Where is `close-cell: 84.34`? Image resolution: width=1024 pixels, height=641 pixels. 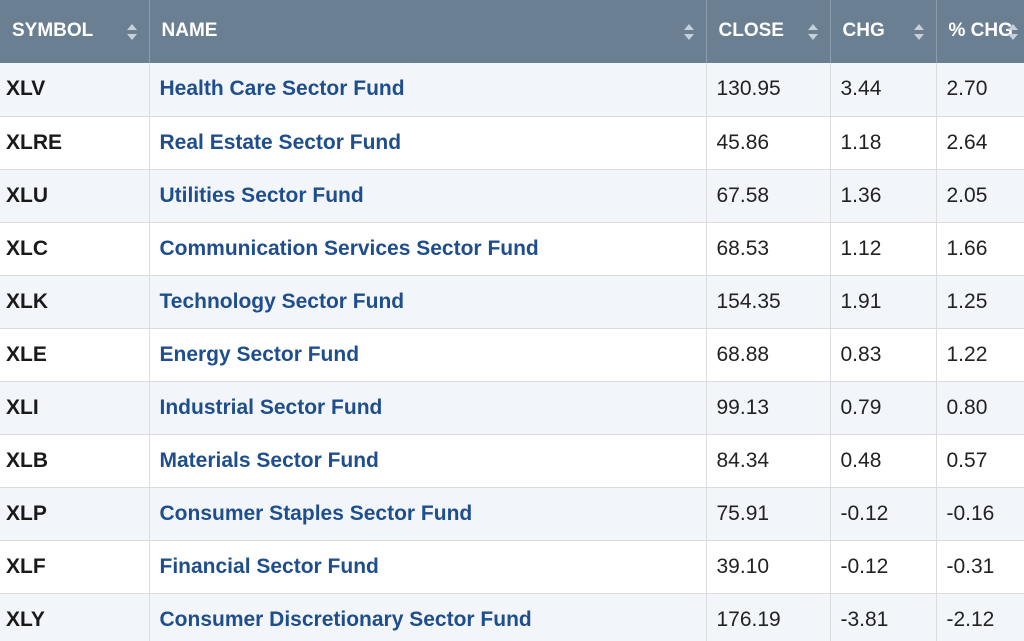 close-cell: 84.34 is located at coordinates (768, 461).